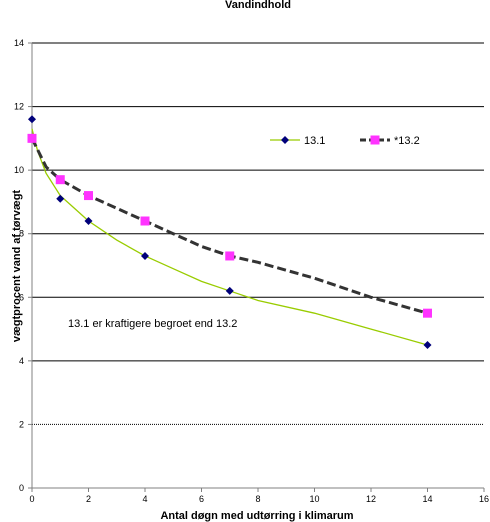 This screenshot has width=490, height=522. I want to click on y-tick-labels: 0 2 4 6 8 10 12 14, so click(19, 265).